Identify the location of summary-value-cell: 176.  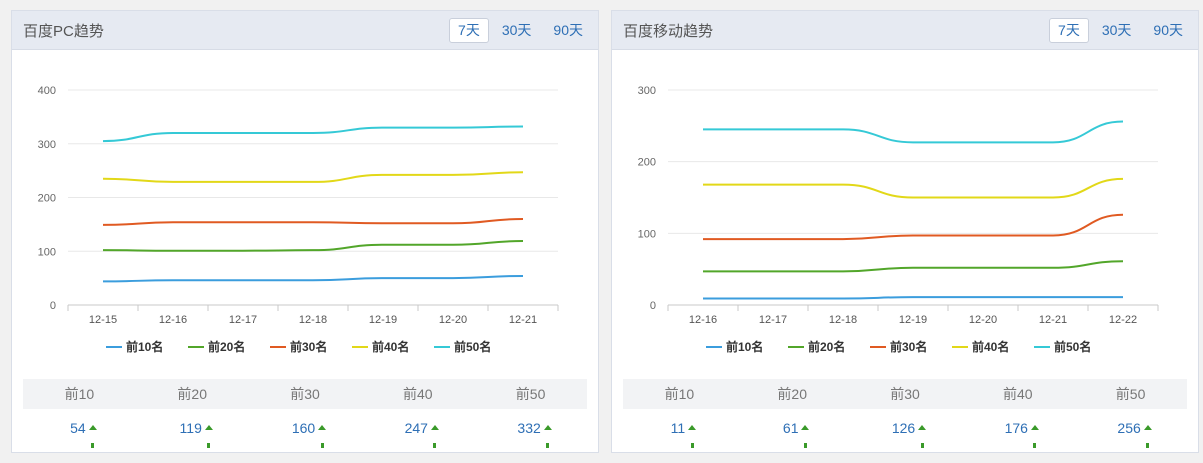
(1017, 424).